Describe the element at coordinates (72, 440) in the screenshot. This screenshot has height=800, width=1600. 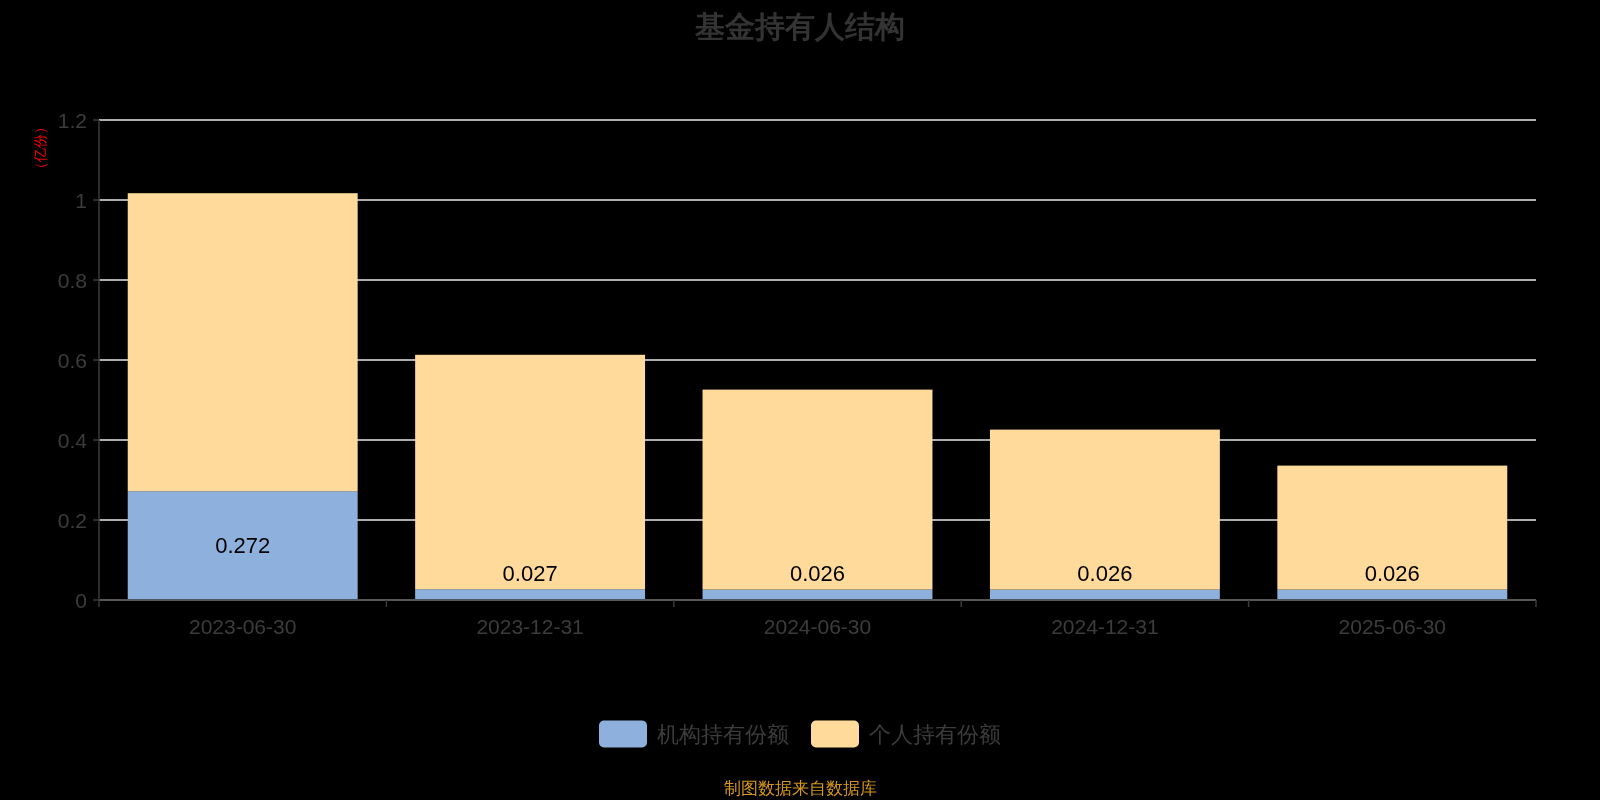
I see `y-tick-label: 0.4` at that location.